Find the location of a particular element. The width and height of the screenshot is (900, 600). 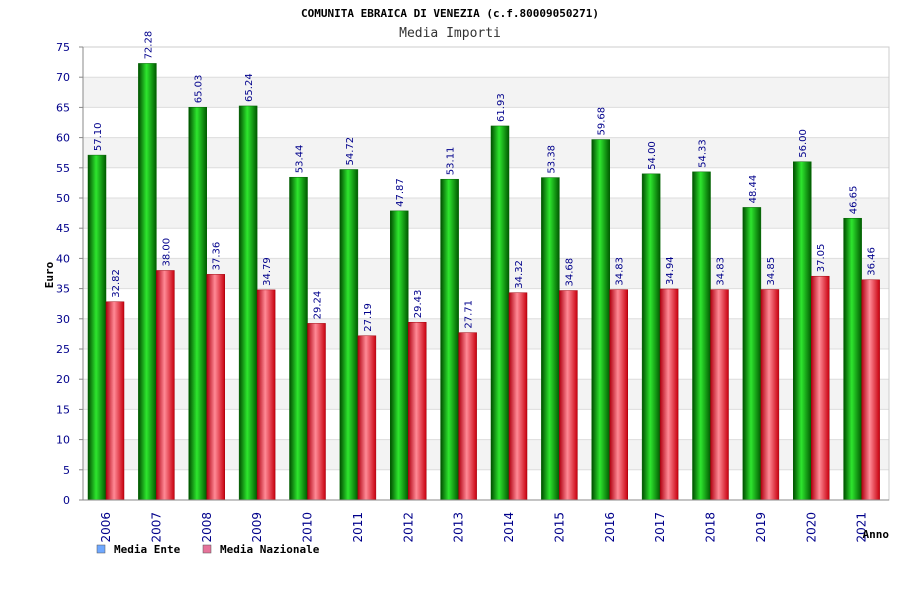

y-tick-label: 75 is located at coordinates (63, 47).